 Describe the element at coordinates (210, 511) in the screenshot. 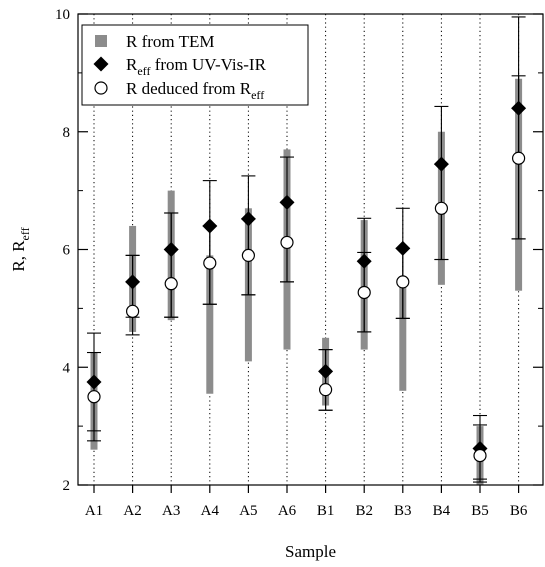

I see `x-tick-label-A4: A4` at that location.